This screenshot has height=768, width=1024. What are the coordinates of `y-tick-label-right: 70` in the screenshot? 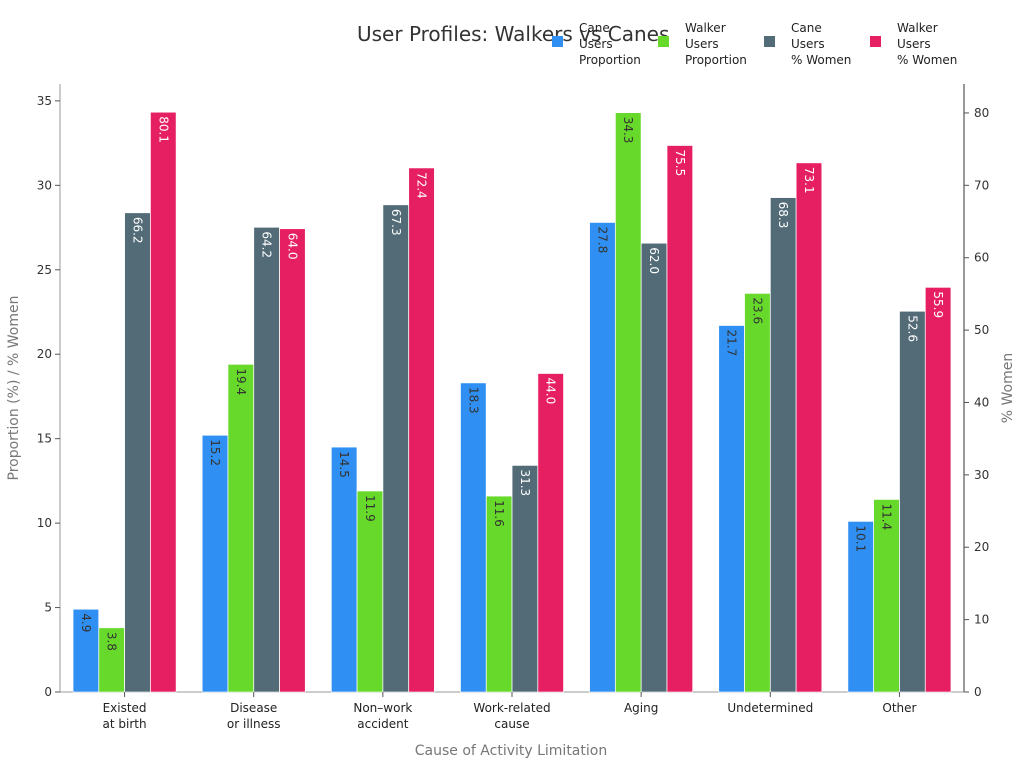 It's located at (981, 185).